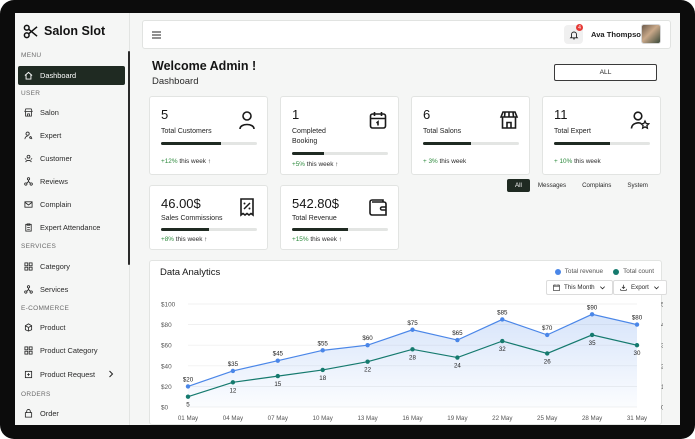 This screenshot has height=439, width=695. I want to click on stat-label: Completed Booking, so click(309, 136).